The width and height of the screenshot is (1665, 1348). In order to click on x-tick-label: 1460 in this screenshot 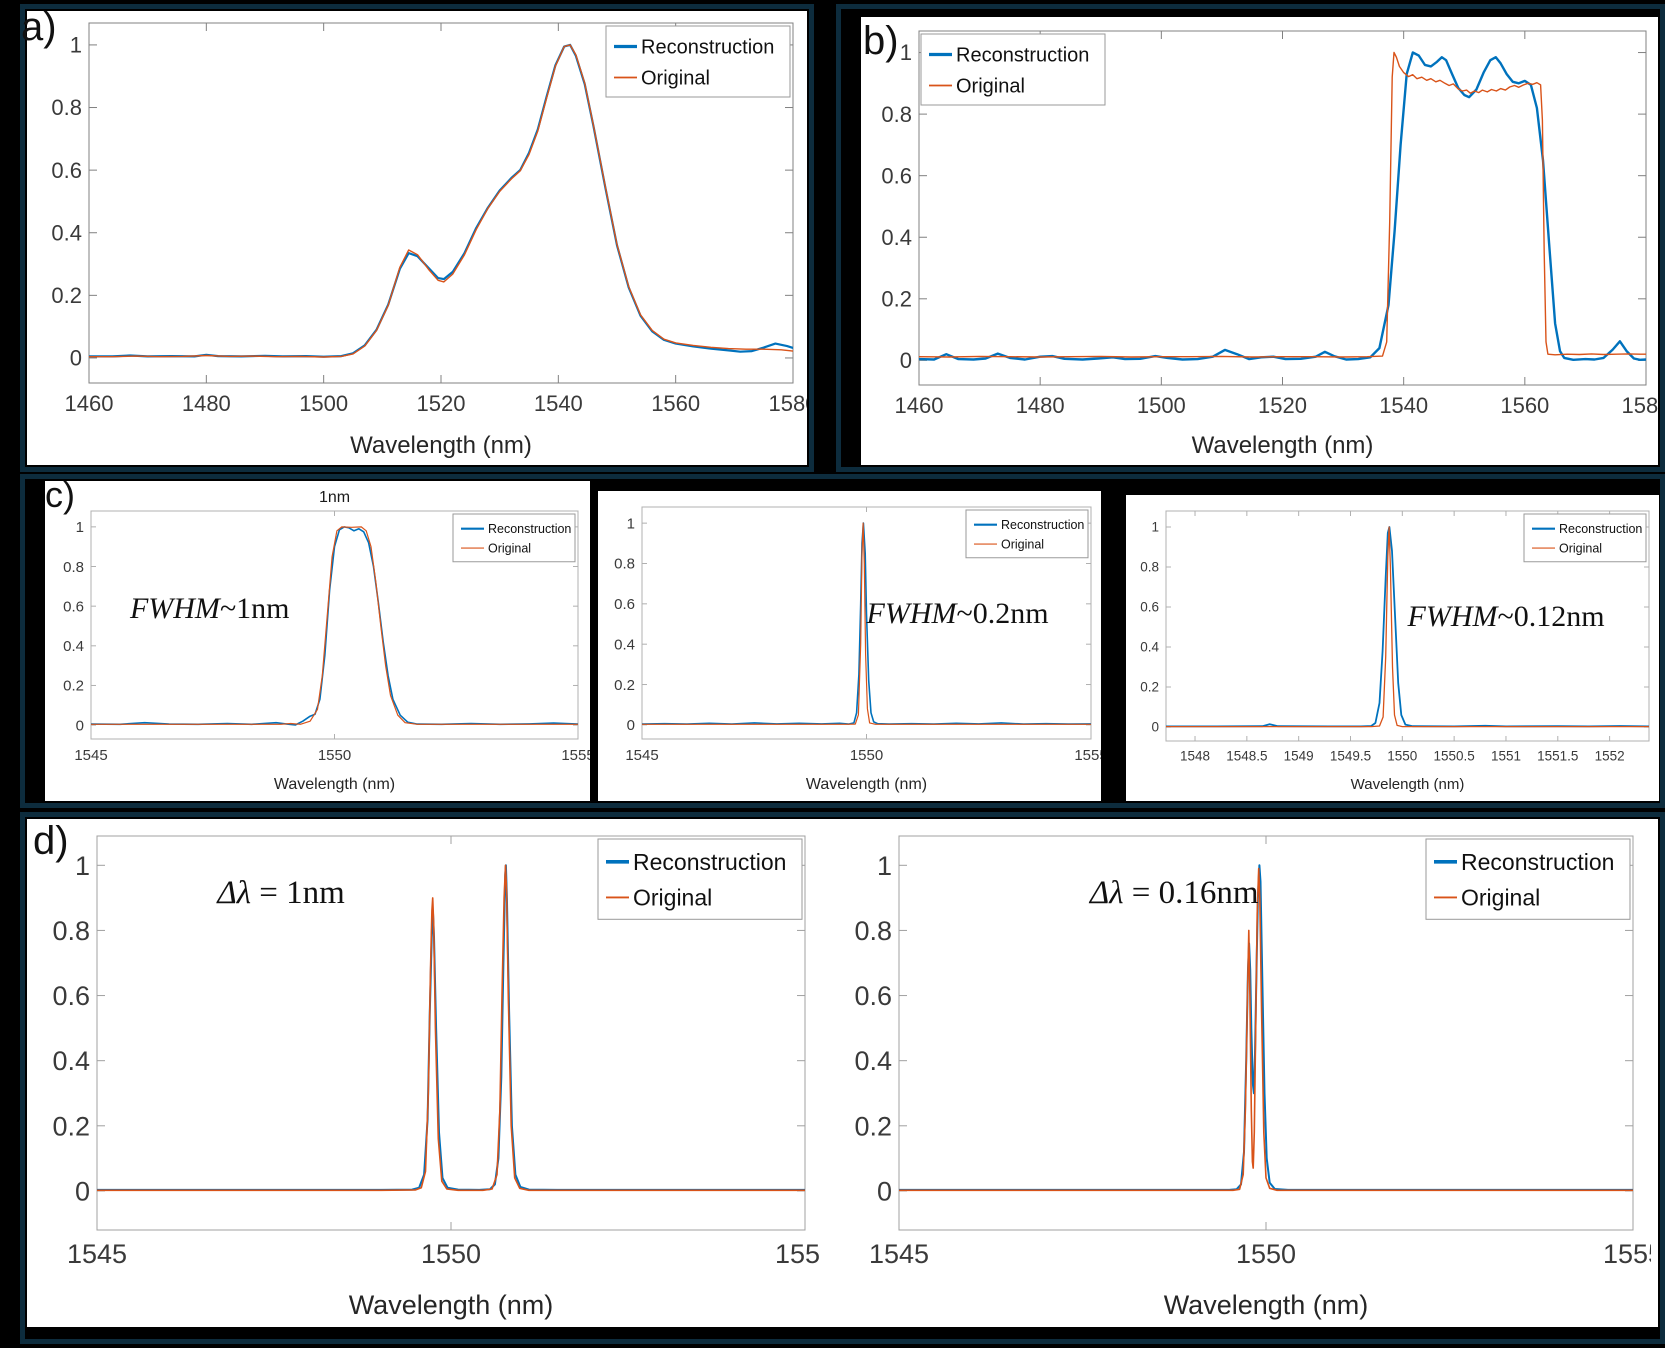, I will do `click(919, 405)`.